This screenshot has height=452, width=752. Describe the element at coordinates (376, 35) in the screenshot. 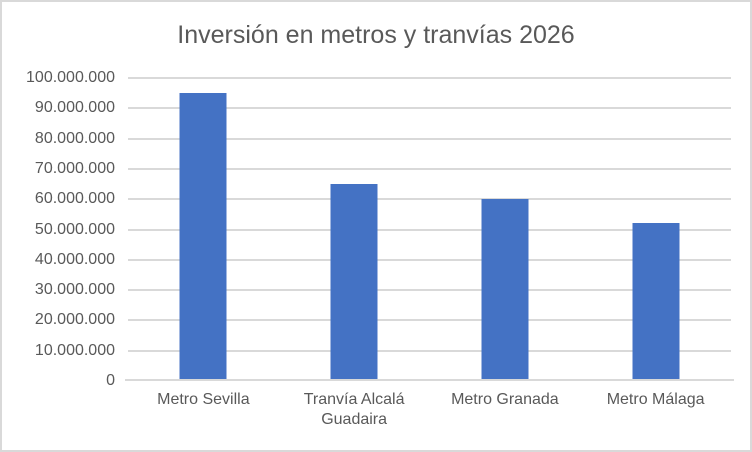

I see `chart-title: Inversión en metros y tranvías 2026` at that location.